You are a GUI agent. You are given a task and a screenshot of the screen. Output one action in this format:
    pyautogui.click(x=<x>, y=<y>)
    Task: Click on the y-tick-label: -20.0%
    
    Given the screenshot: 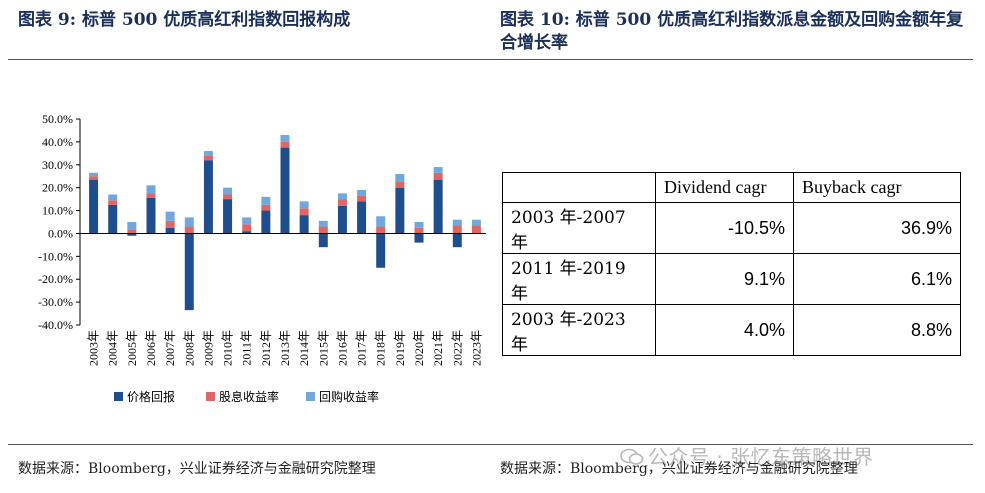 What is the action you would take?
    pyautogui.click(x=55, y=279)
    